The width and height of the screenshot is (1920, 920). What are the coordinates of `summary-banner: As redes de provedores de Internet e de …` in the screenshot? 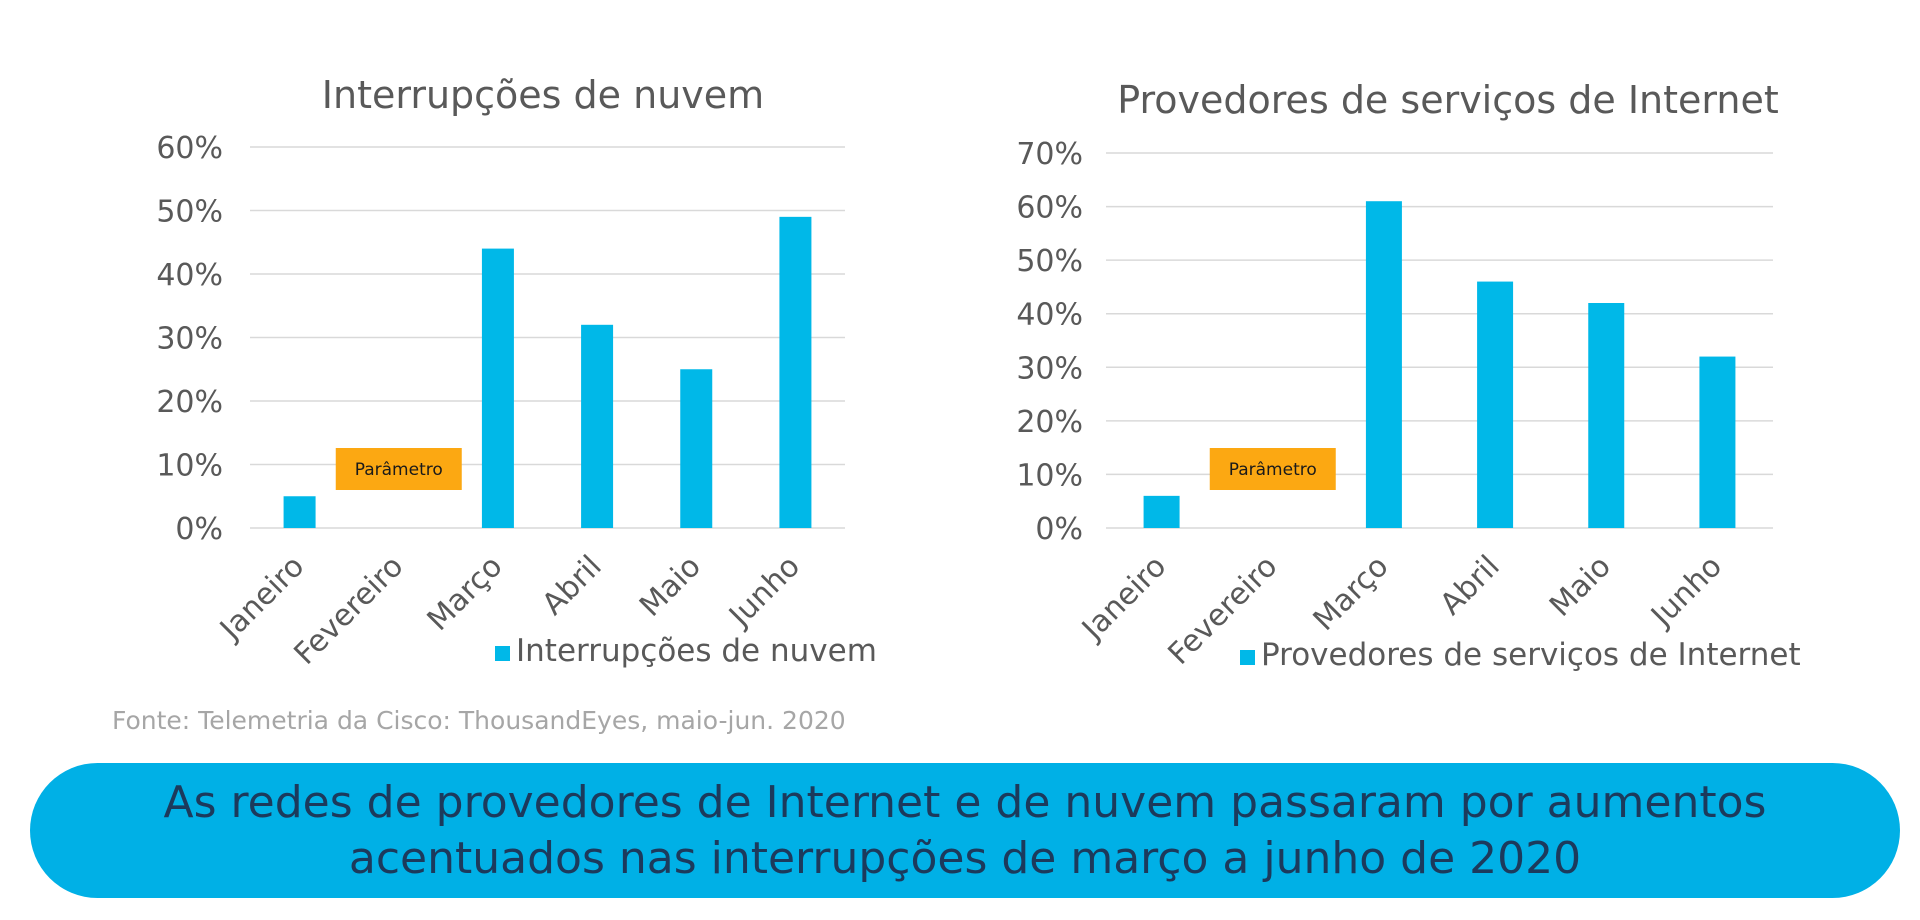 It's located at (965, 830).